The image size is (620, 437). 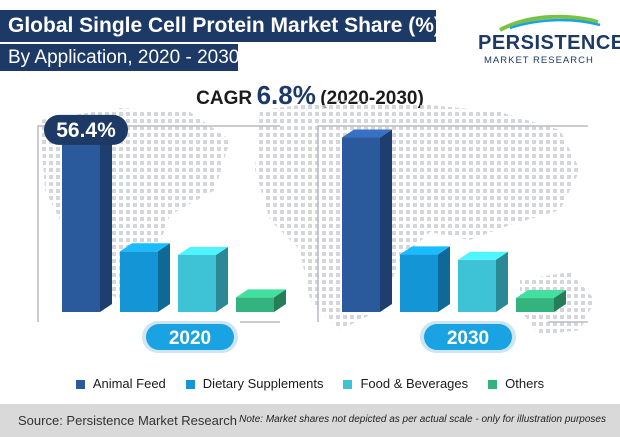 I want to click on year-label: 2030, so click(x=468, y=338).